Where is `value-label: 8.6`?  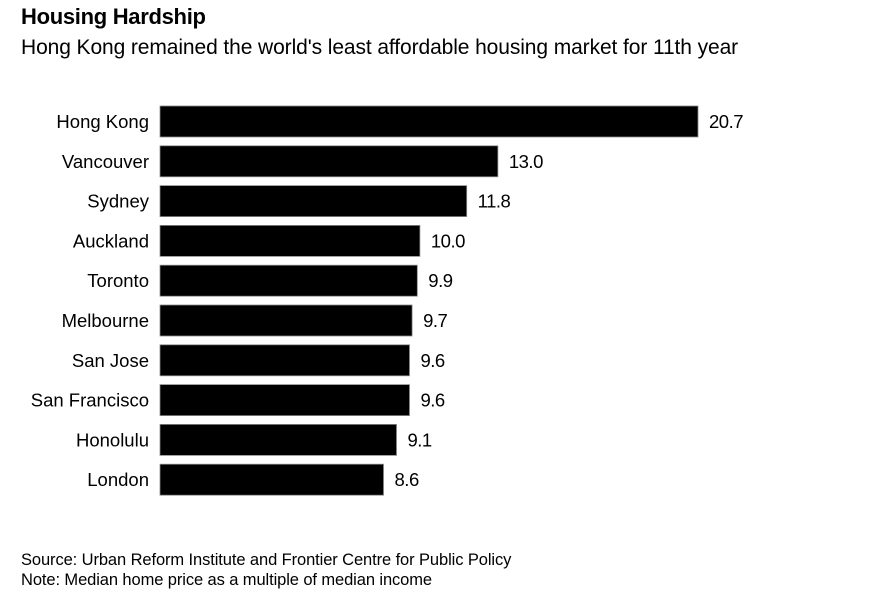 value-label: 8.6 is located at coordinates (407, 479).